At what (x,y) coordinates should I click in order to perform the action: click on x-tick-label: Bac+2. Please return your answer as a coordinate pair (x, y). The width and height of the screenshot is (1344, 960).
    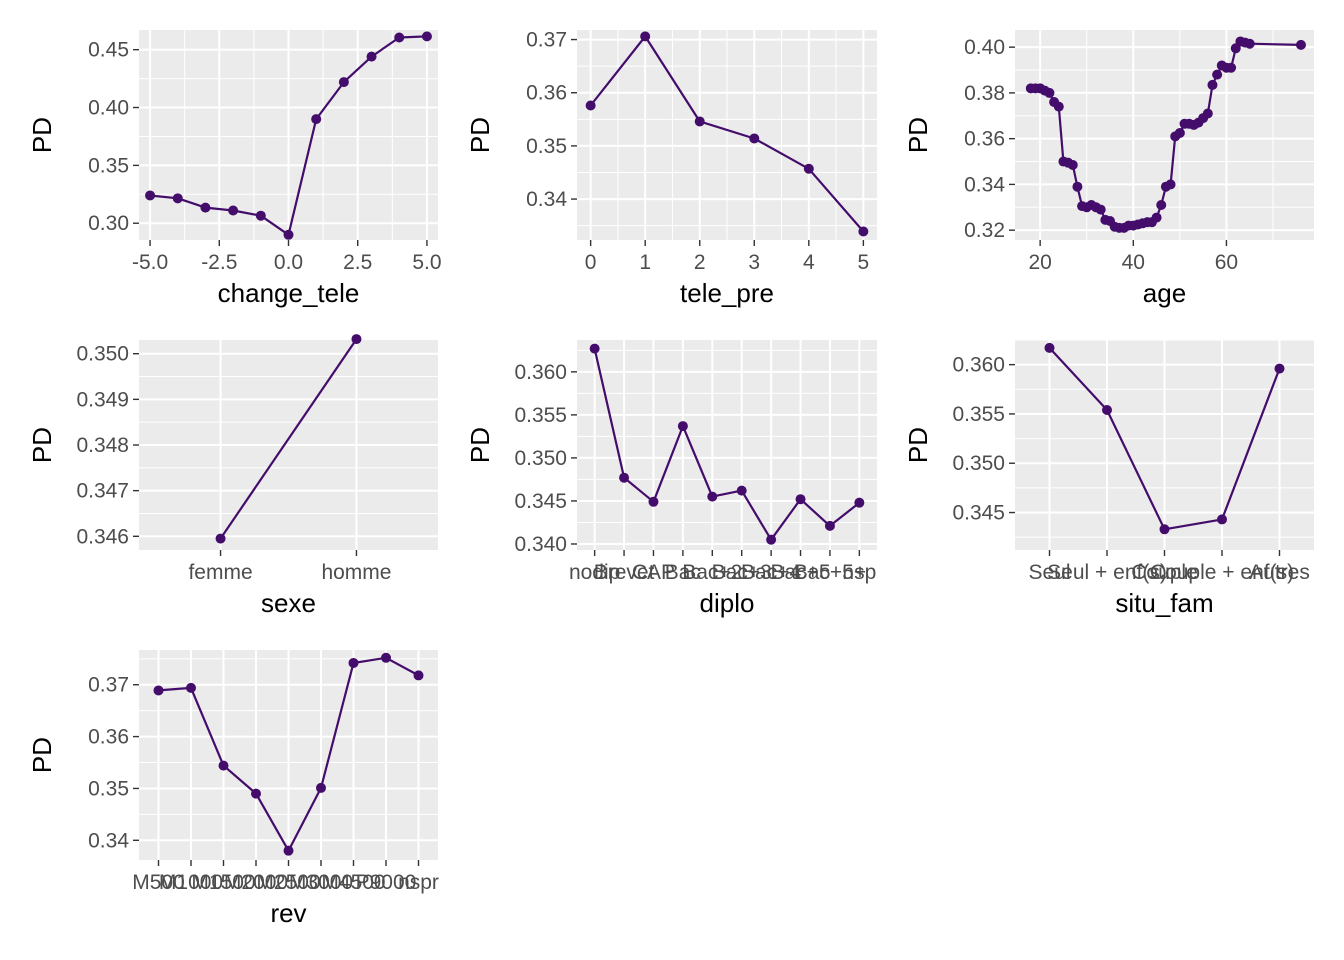
    Looking at the image, I should click on (712, 572).